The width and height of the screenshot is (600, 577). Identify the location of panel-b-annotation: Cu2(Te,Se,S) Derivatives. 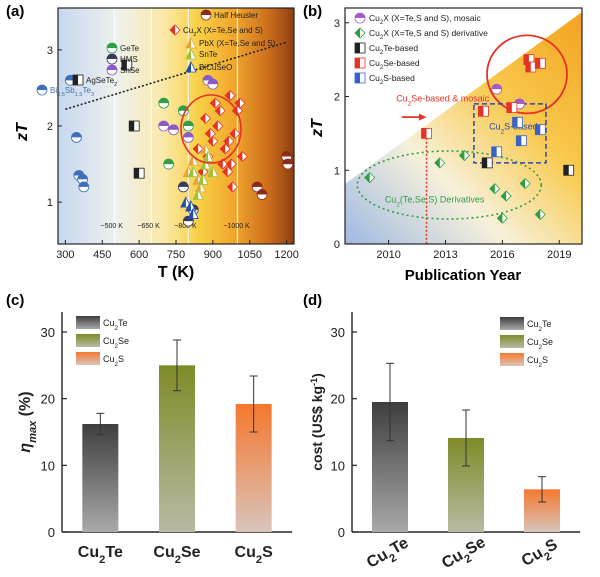
(435, 202).